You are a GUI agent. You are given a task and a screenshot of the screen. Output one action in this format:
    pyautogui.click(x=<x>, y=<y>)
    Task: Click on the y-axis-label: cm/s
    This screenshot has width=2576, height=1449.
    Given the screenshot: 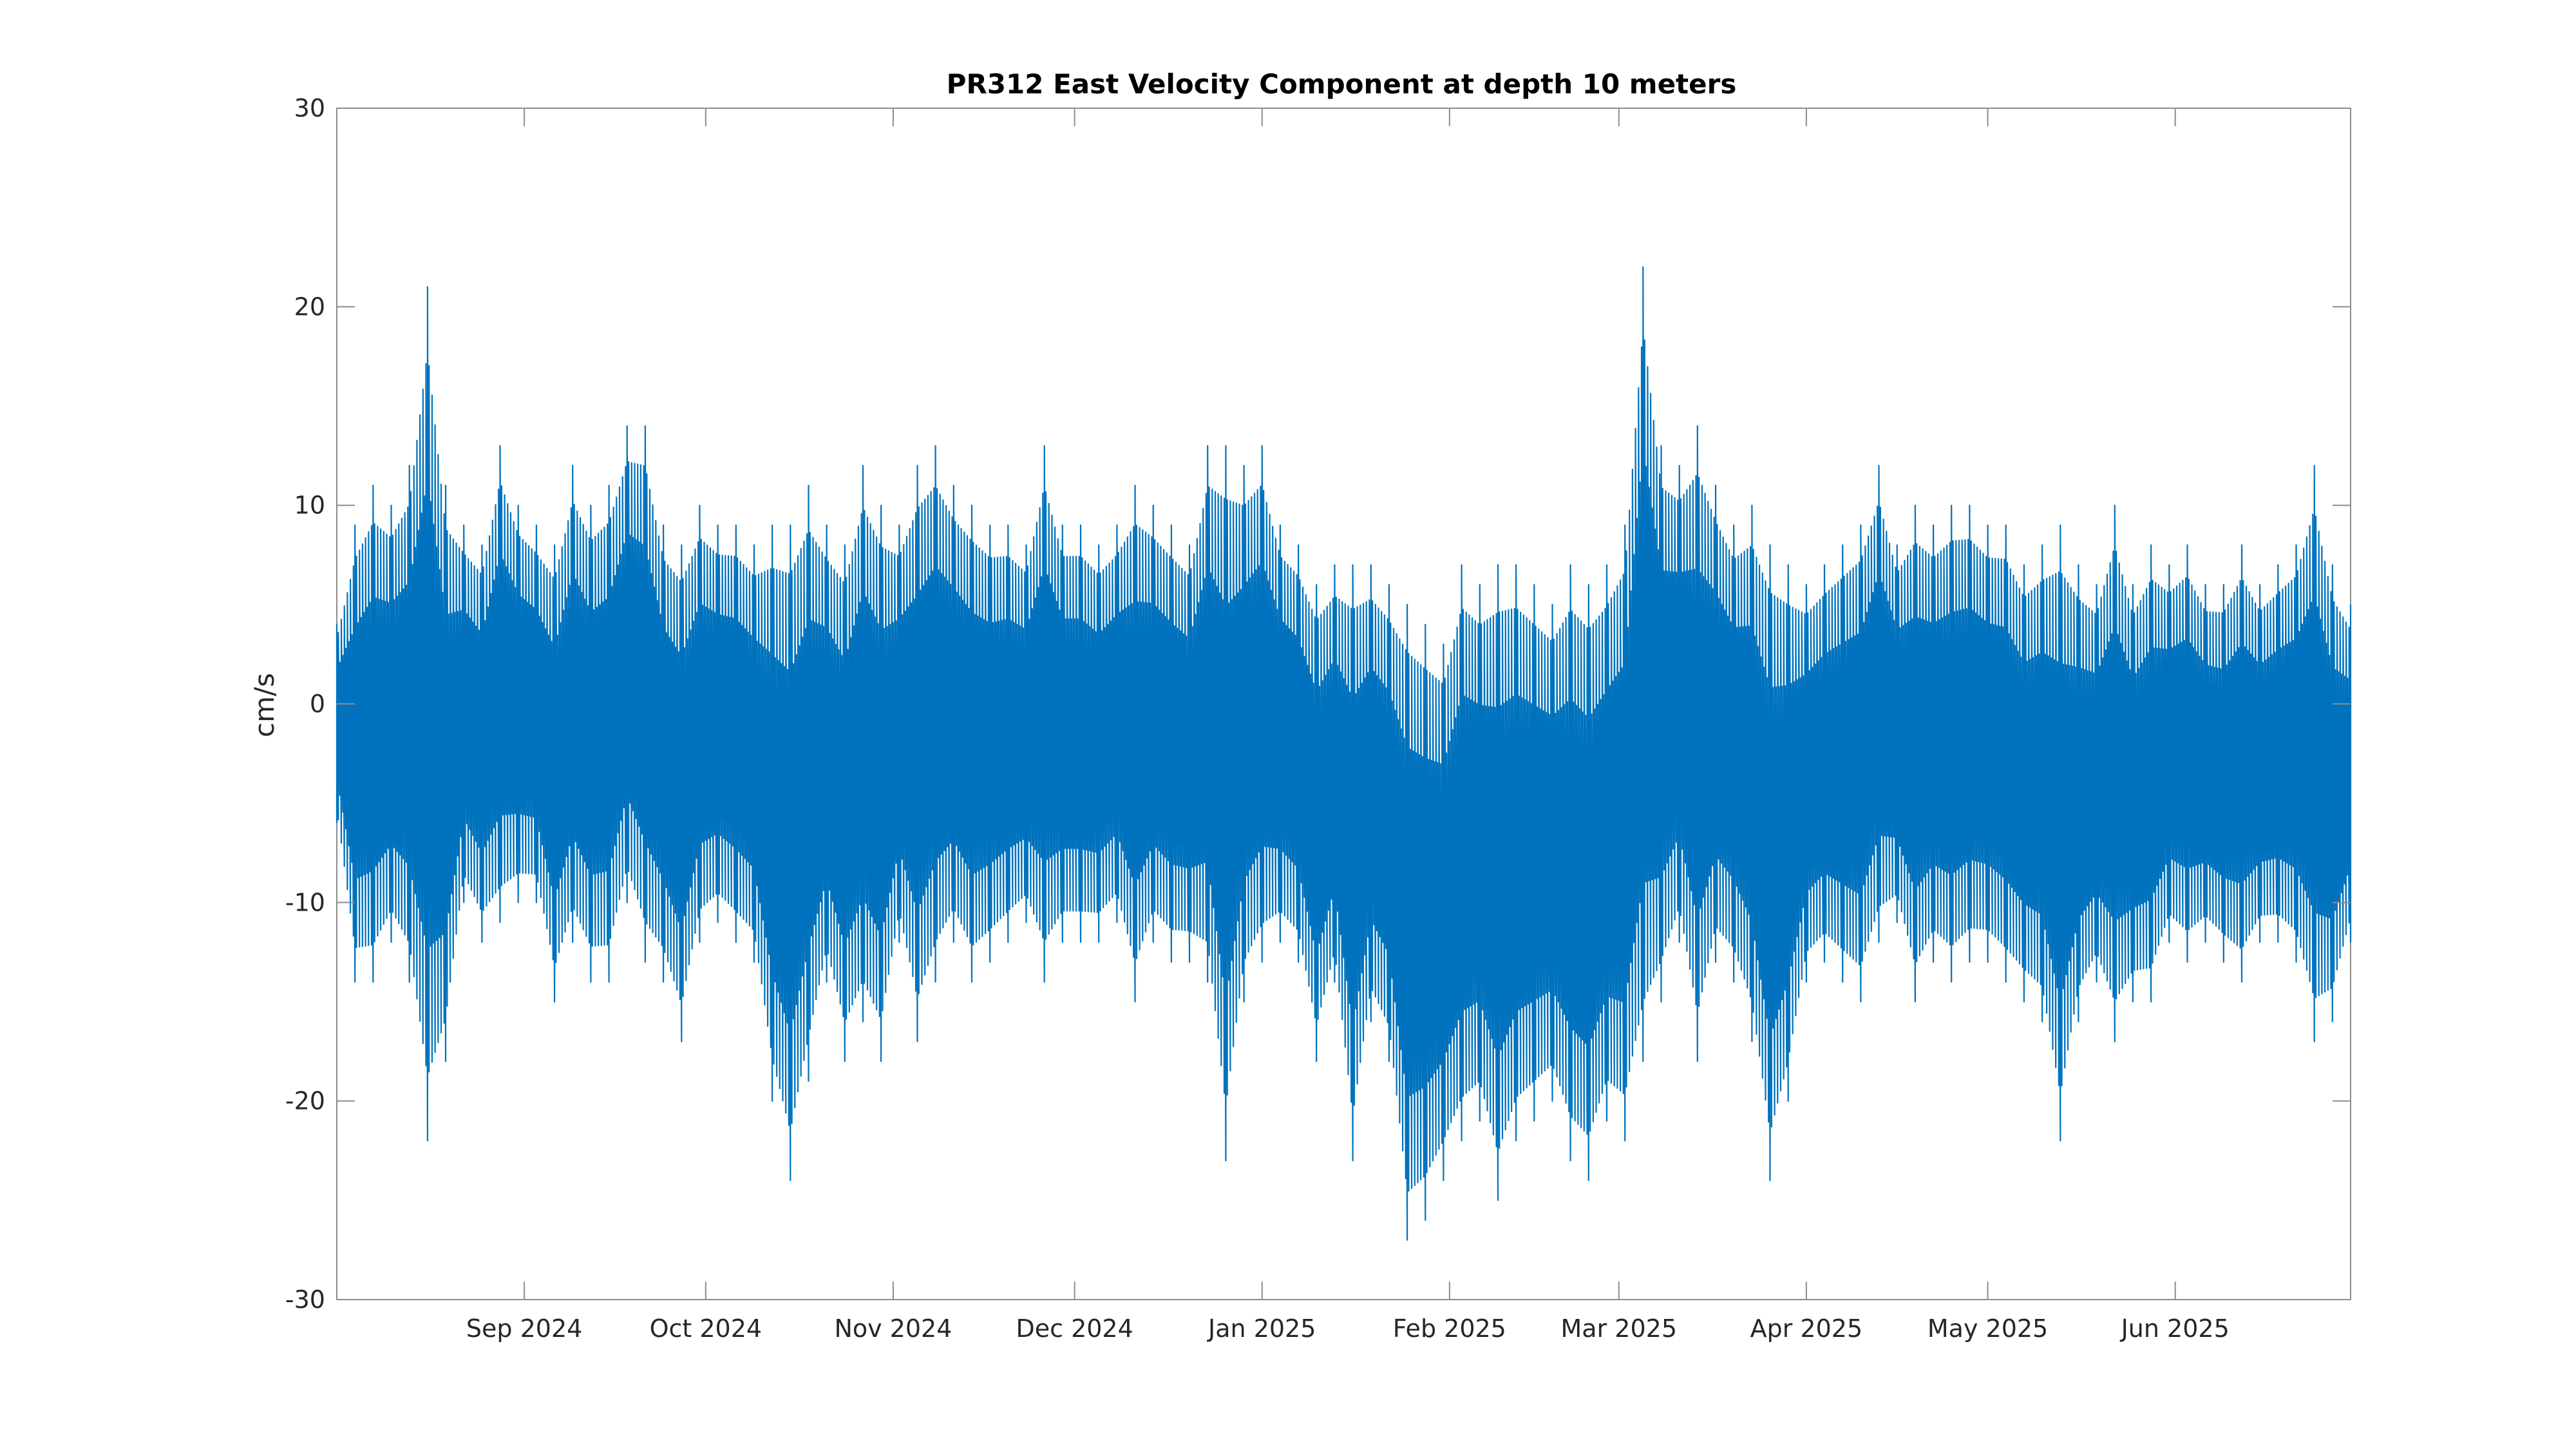 What is the action you would take?
    pyautogui.click(x=264, y=705)
    